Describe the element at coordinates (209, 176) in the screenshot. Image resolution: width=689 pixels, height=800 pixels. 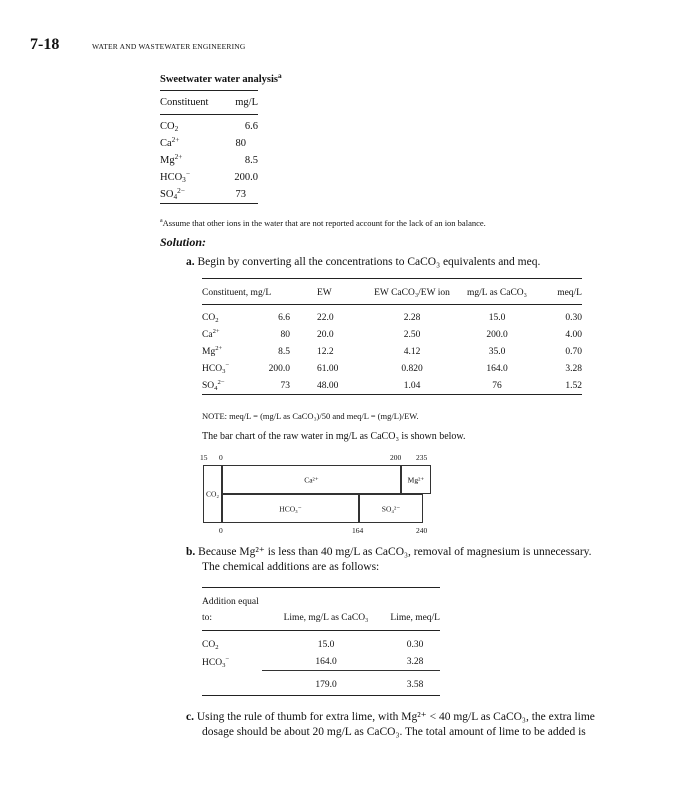
I see `table-row: HCO3− 200.0` at that location.